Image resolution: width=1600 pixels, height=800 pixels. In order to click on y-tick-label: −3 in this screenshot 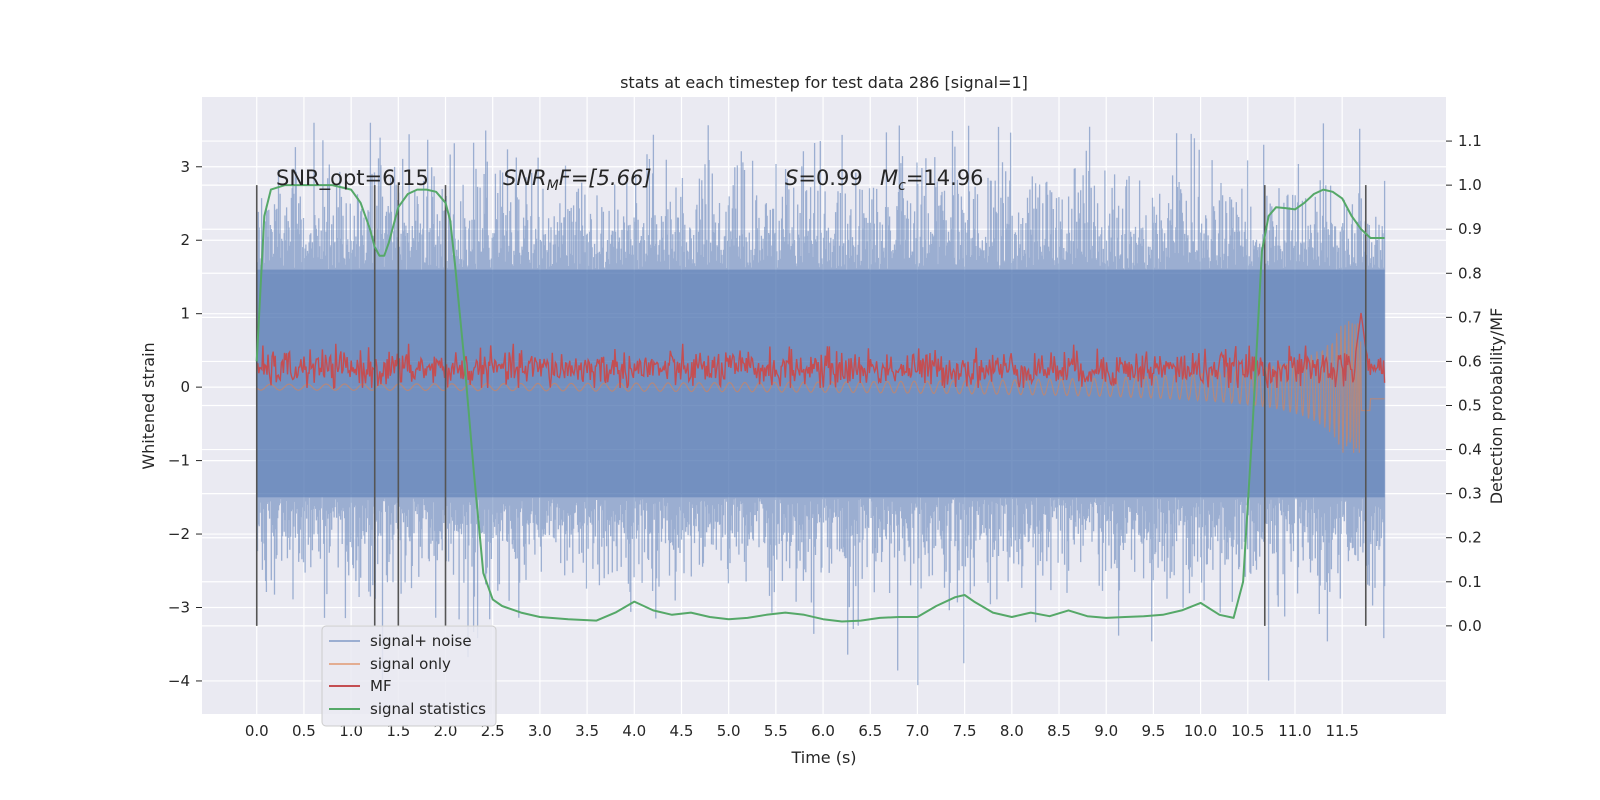, I will do `click(179, 607)`.